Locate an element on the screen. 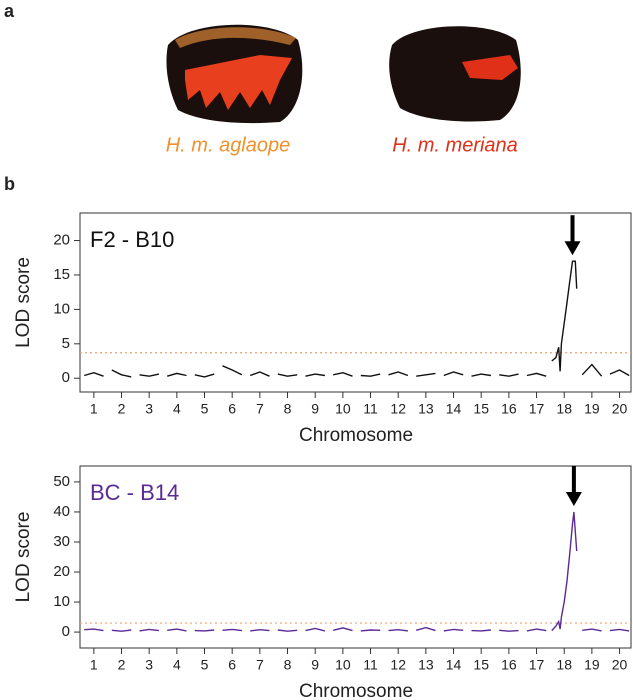 The image size is (633, 700). panel-label: b is located at coordinates (9, 184).